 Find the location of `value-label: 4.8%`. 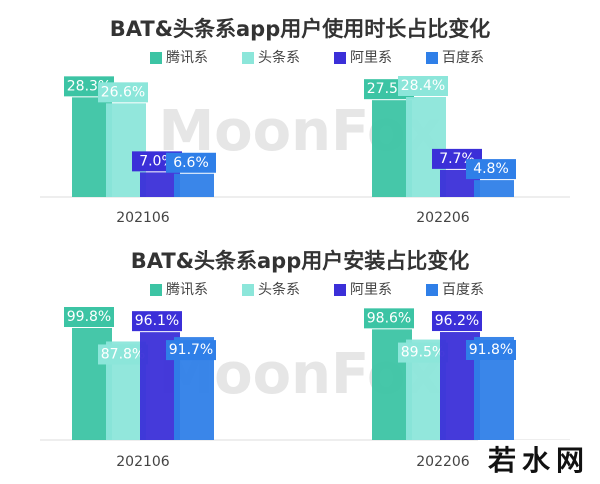

value-label: 4.8% is located at coordinates (491, 169).